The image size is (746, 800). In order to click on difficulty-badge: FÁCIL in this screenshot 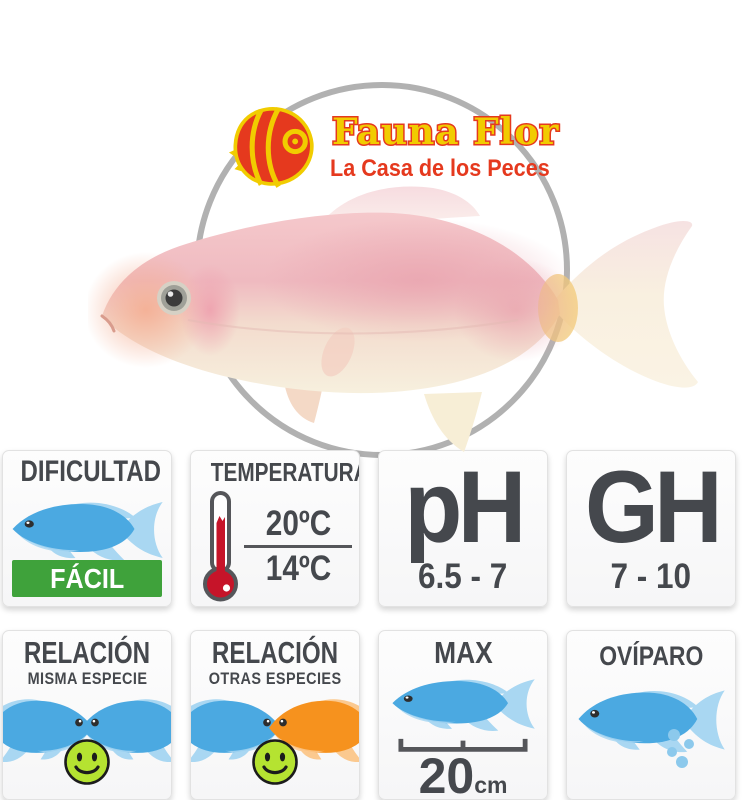, I will do `click(87, 578)`.